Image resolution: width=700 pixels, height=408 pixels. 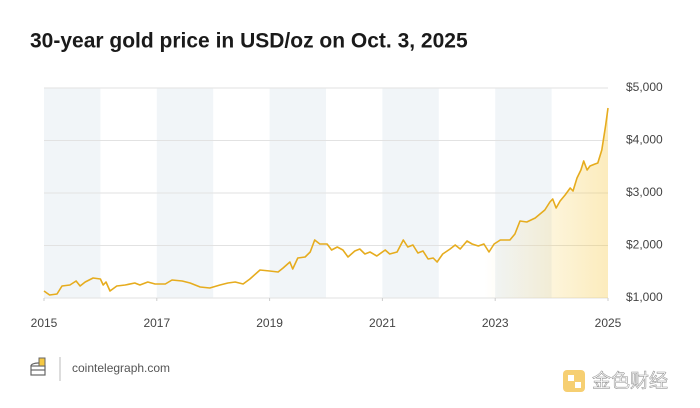 What do you see at coordinates (644, 192) in the screenshot?
I see `y-tick-label: $3,000` at bounding box center [644, 192].